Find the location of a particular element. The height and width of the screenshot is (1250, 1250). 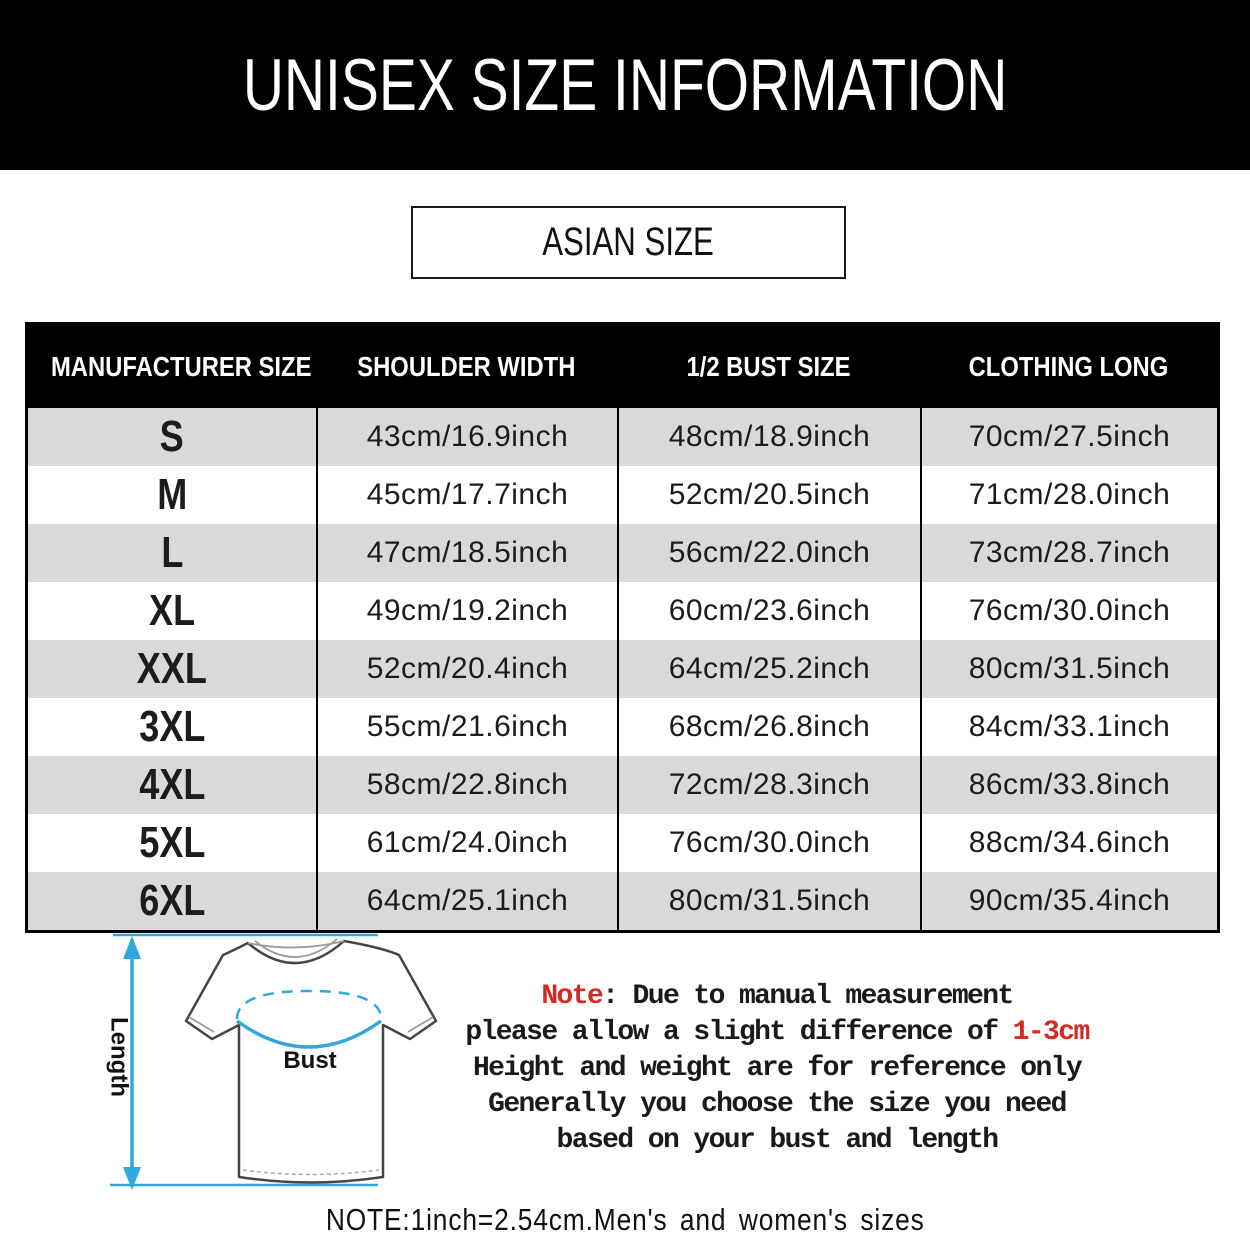

page-title: UNISEX SIZE INFORMATION is located at coordinates (625, 85).